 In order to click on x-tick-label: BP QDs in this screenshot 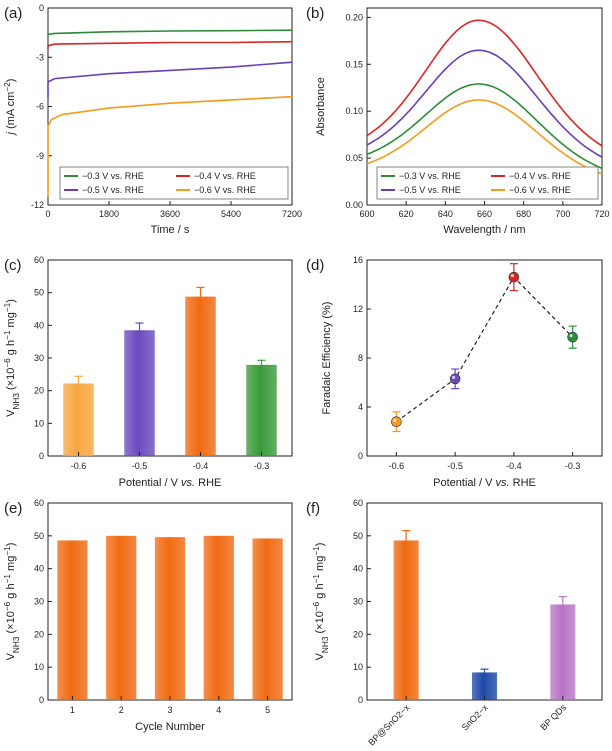, I will do `click(553, 717)`.